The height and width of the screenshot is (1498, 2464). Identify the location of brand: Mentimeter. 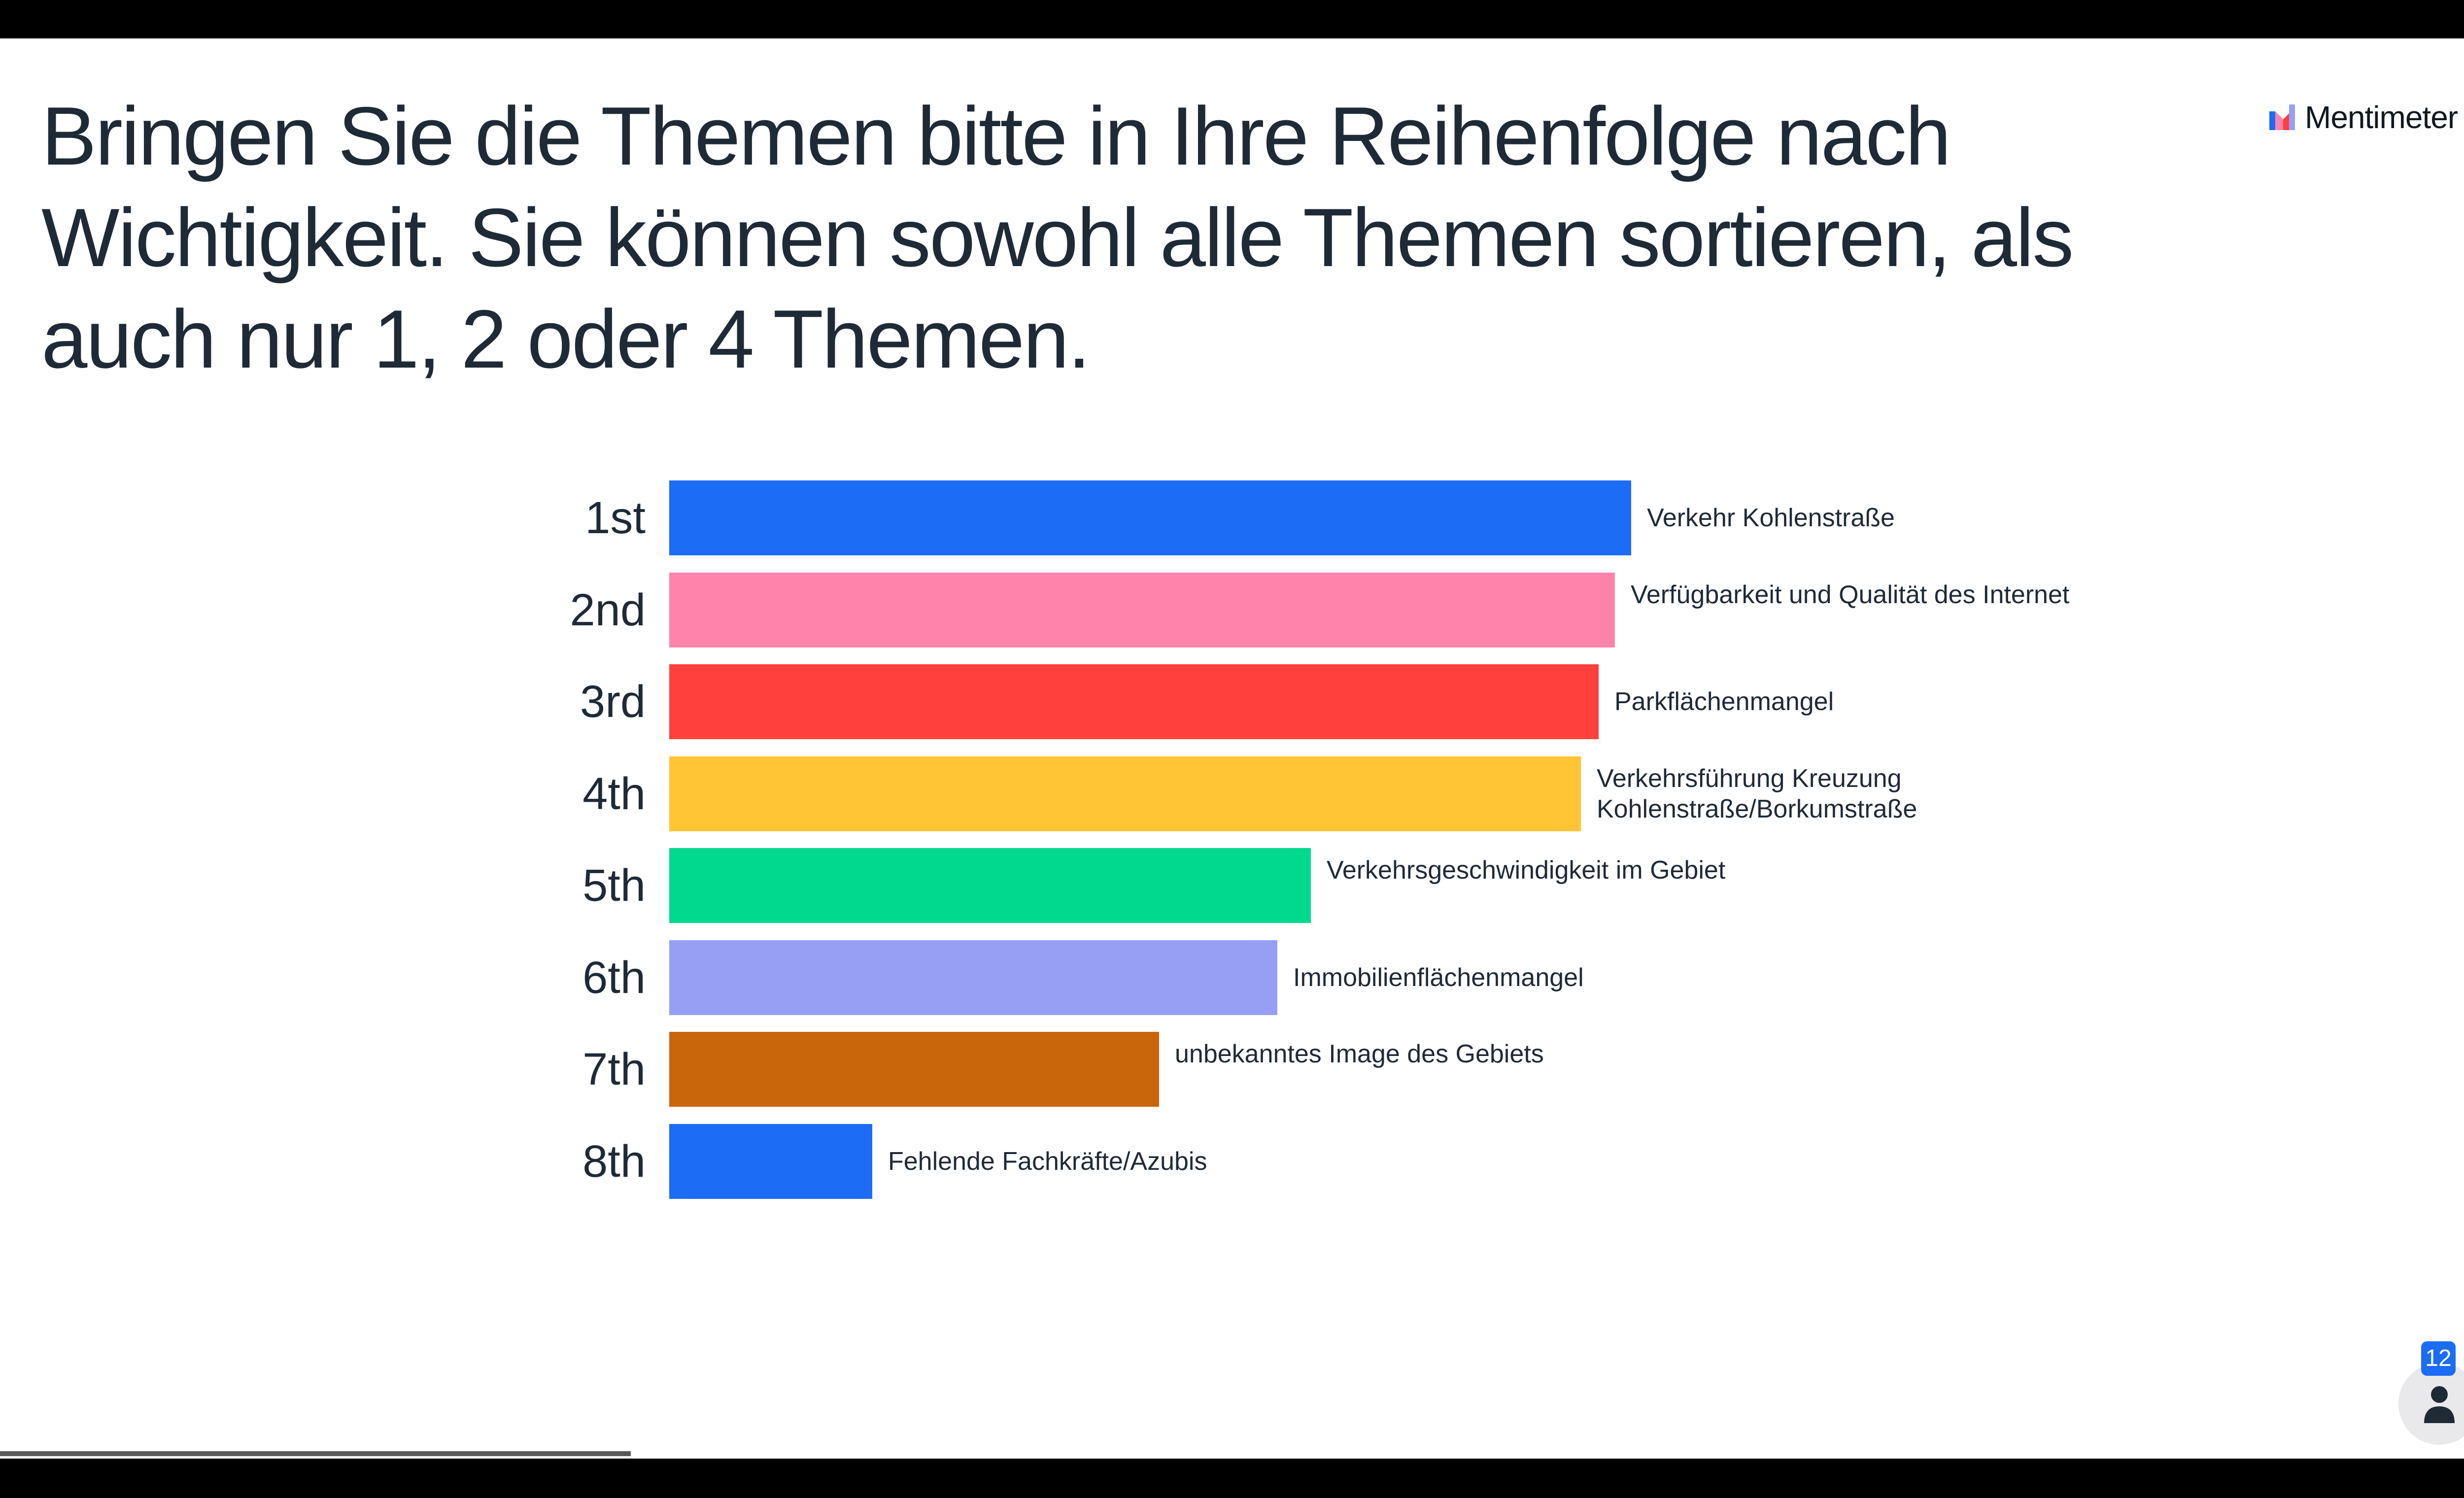
(2363, 117).